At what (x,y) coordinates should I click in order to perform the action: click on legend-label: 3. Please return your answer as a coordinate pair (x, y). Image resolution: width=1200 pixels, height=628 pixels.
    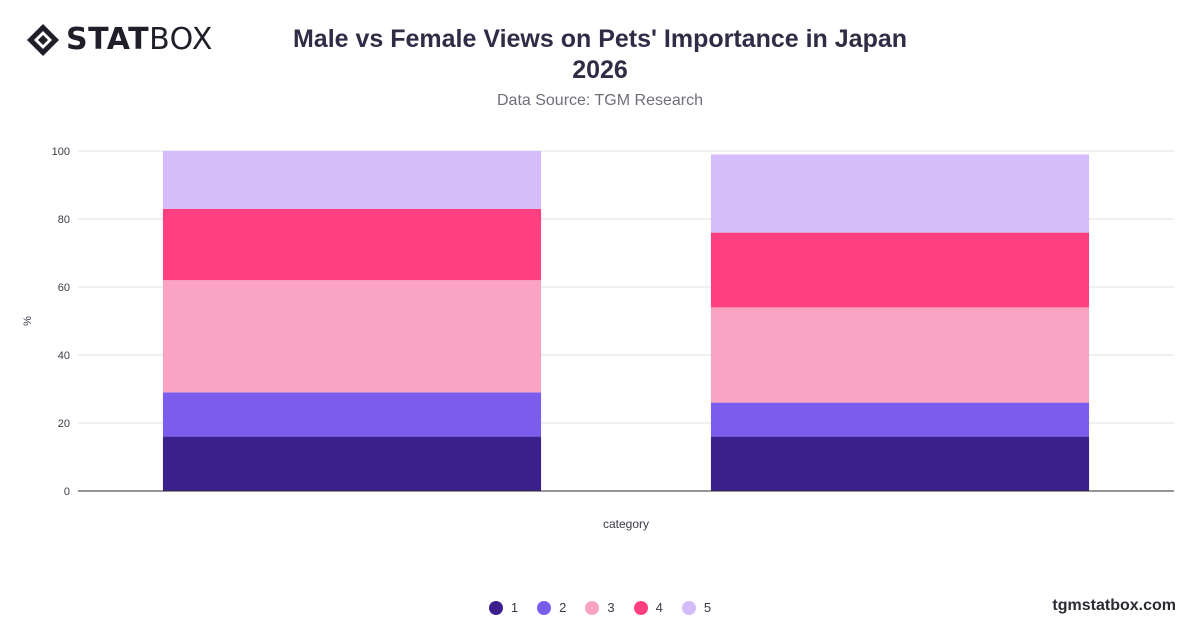
    Looking at the image, I should click on (611, 607).